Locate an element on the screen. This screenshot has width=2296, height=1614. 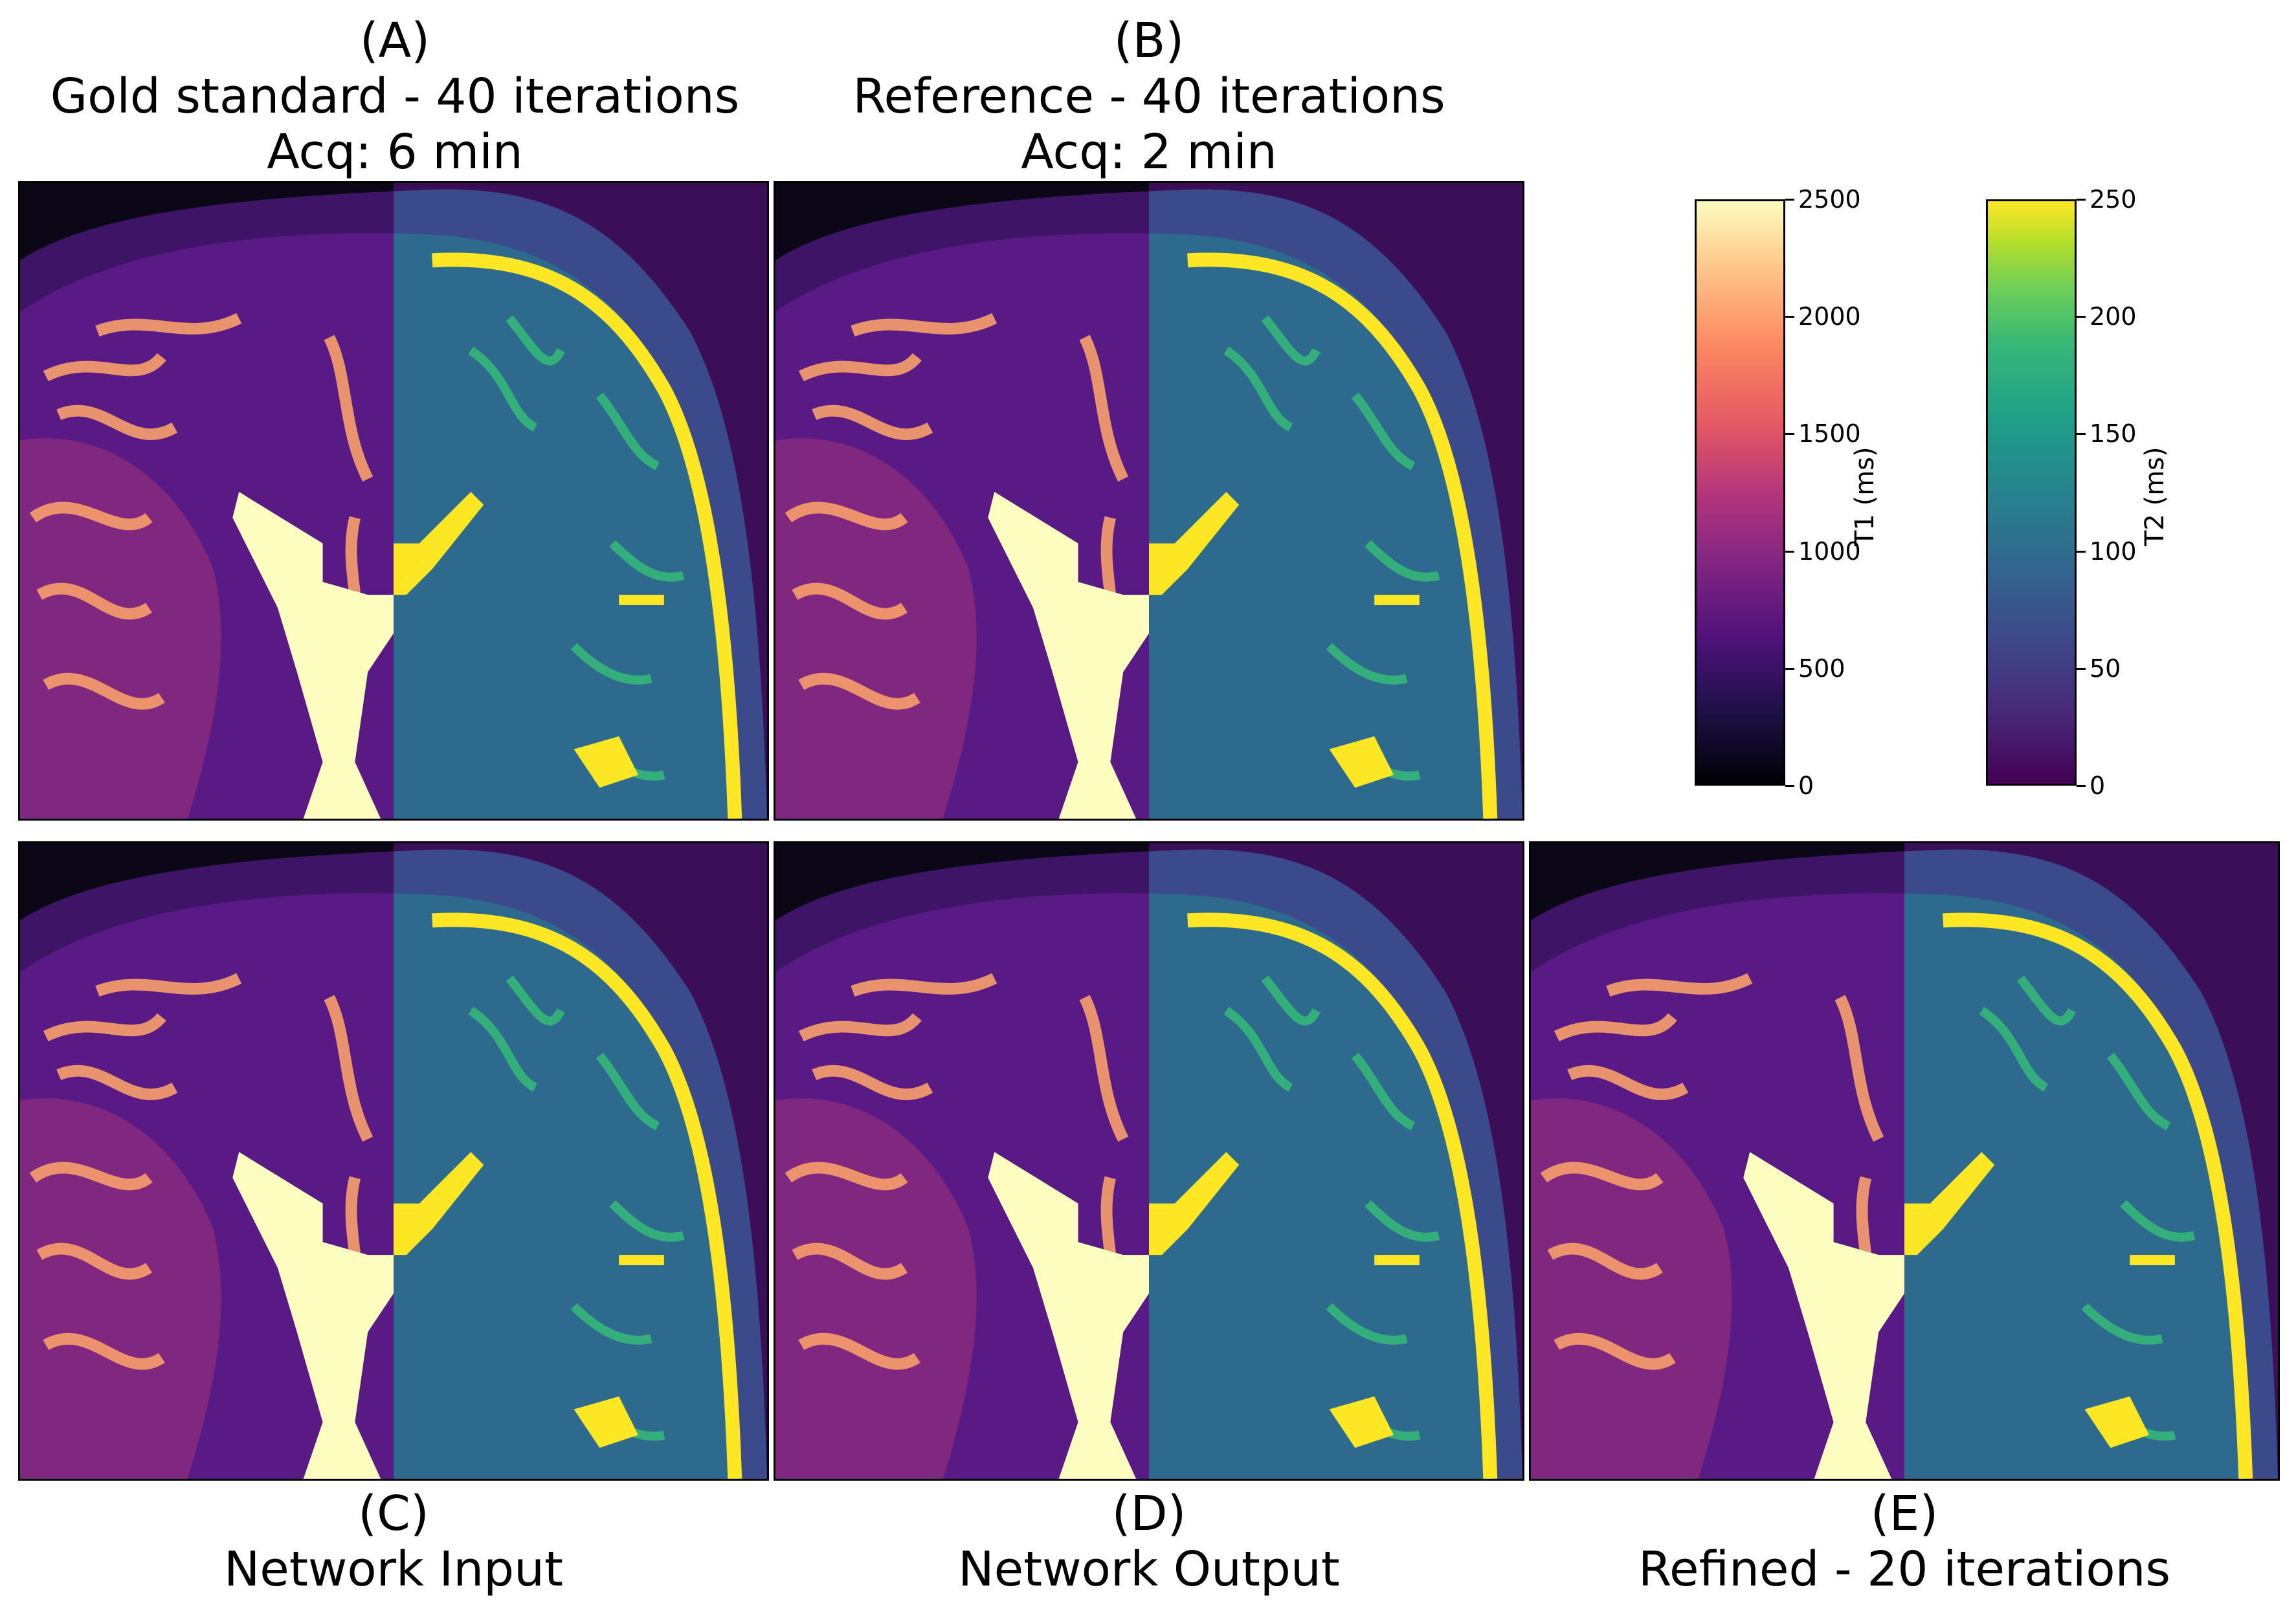
panel-c-title-line1: Network Input is located at coordinates (393, 1569).